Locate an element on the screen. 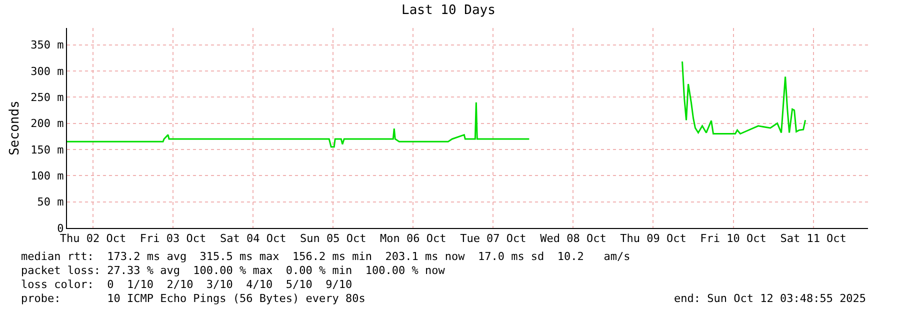  y-tick-label: 50 m is located at coordinates (50, 202).